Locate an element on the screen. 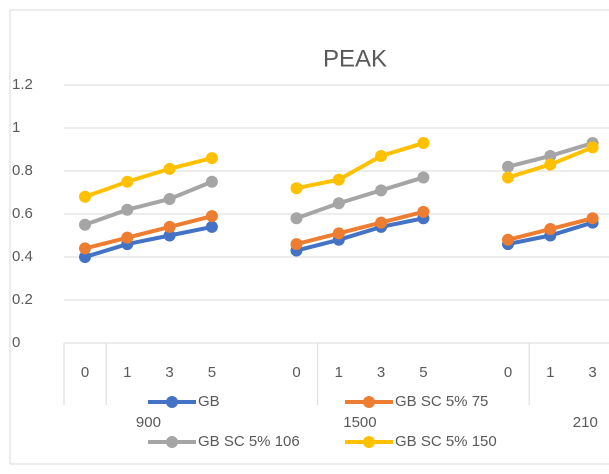 The image size is (609, 474). chart-title: PEAK is located at coordinates (355, 58).